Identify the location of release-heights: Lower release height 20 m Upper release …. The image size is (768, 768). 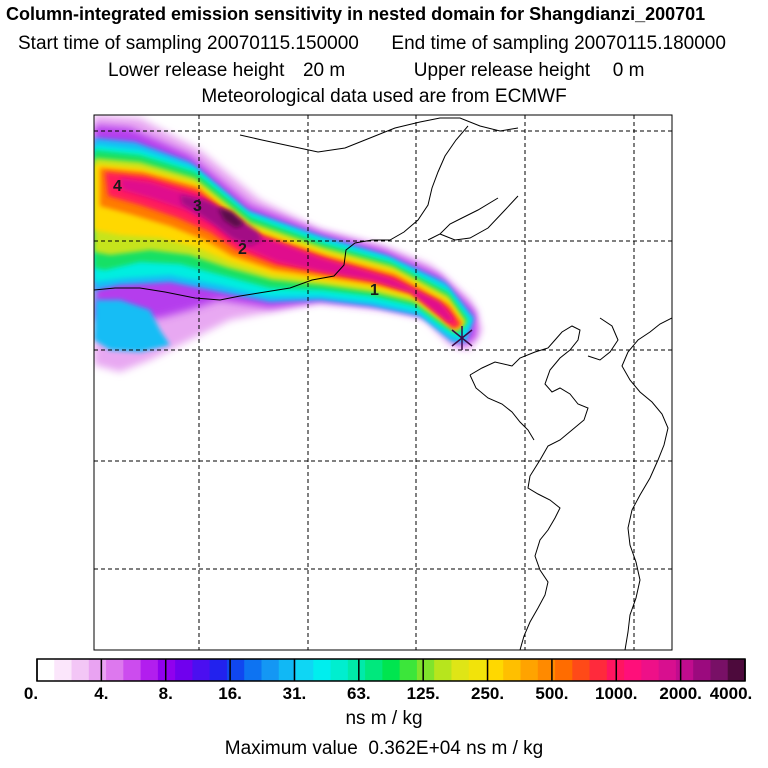
(438, 71).